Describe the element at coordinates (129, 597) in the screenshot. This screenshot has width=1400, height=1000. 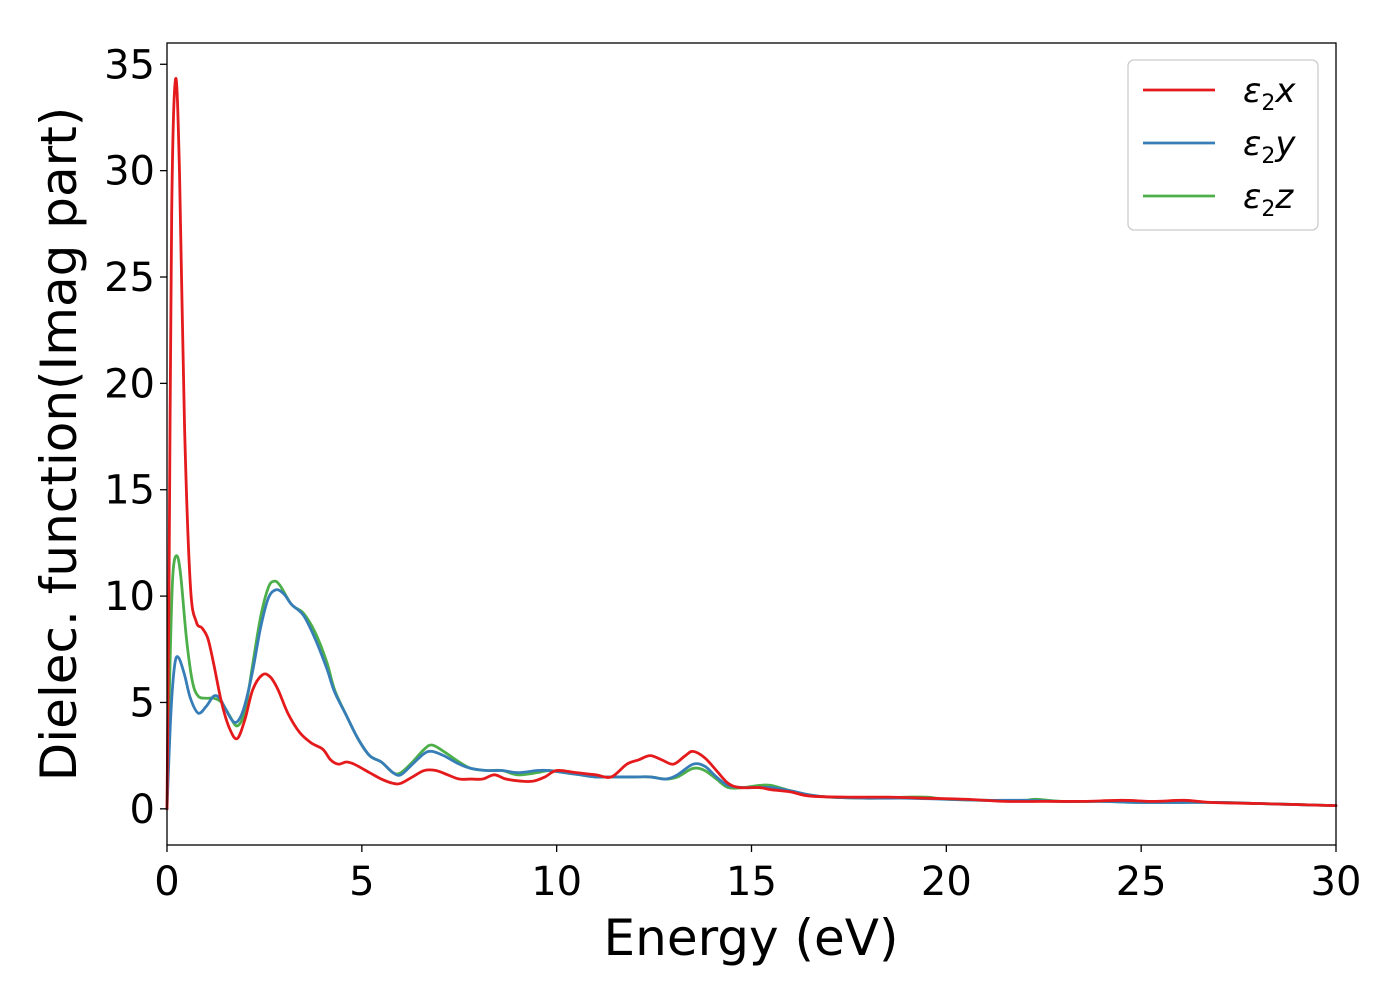
I see `y-tick-label: 10` at that location.